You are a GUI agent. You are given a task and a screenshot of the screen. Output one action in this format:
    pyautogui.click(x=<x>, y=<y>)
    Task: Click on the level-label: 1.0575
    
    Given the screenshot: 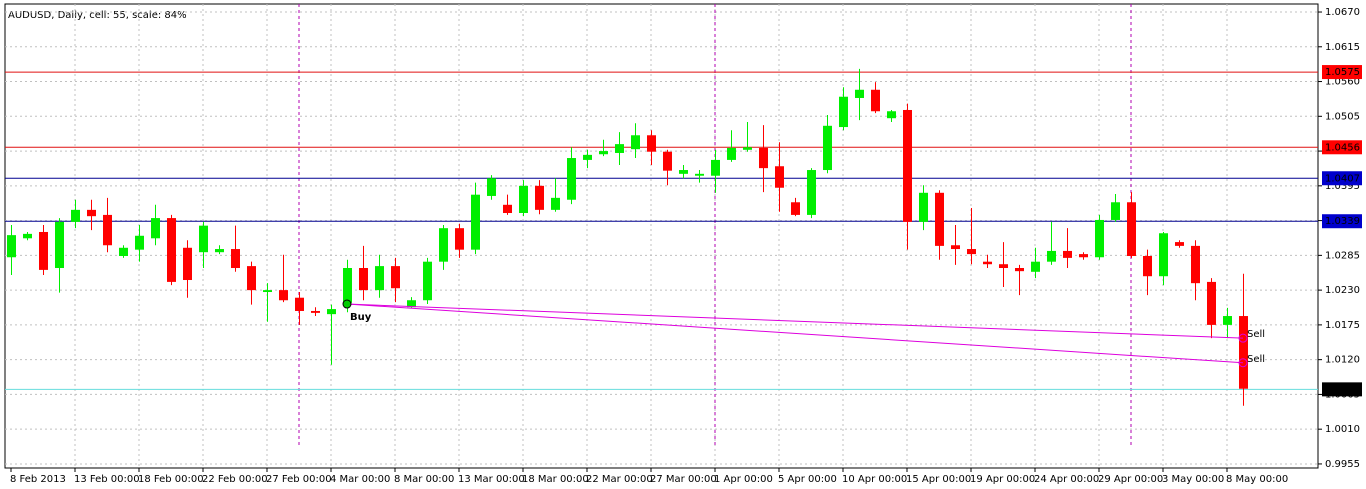 What is the action you would take?
    pyautogui.click(x=1342, y=72)
    